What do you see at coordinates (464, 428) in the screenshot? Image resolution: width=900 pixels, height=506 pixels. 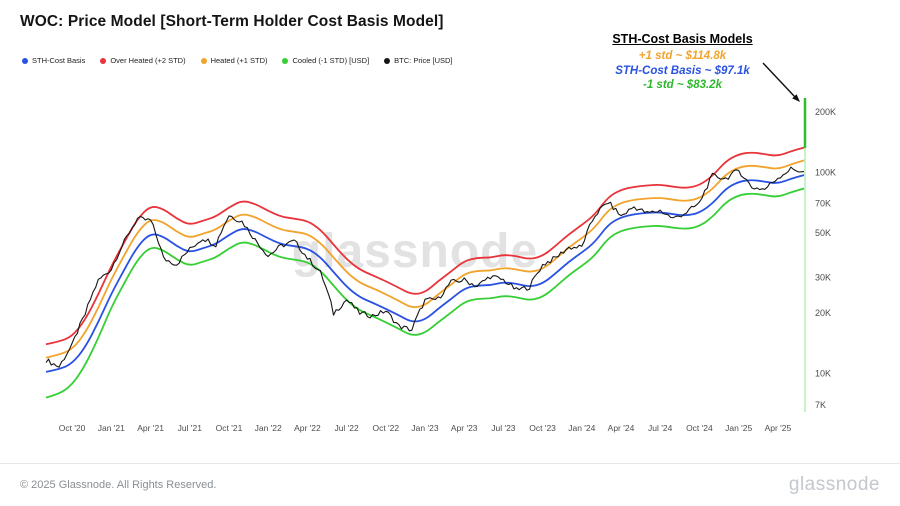 I see `svg-text: Apr '23` at bounding box center [464, 428].